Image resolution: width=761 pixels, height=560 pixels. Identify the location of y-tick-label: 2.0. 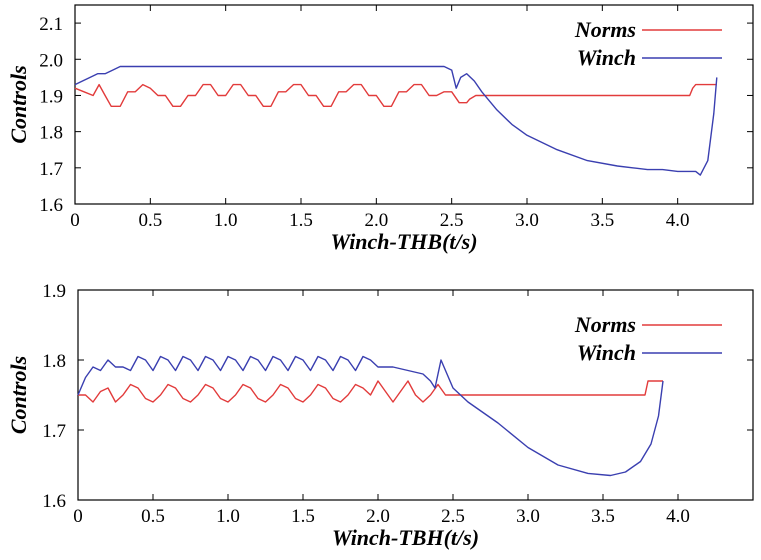
(51, 60).